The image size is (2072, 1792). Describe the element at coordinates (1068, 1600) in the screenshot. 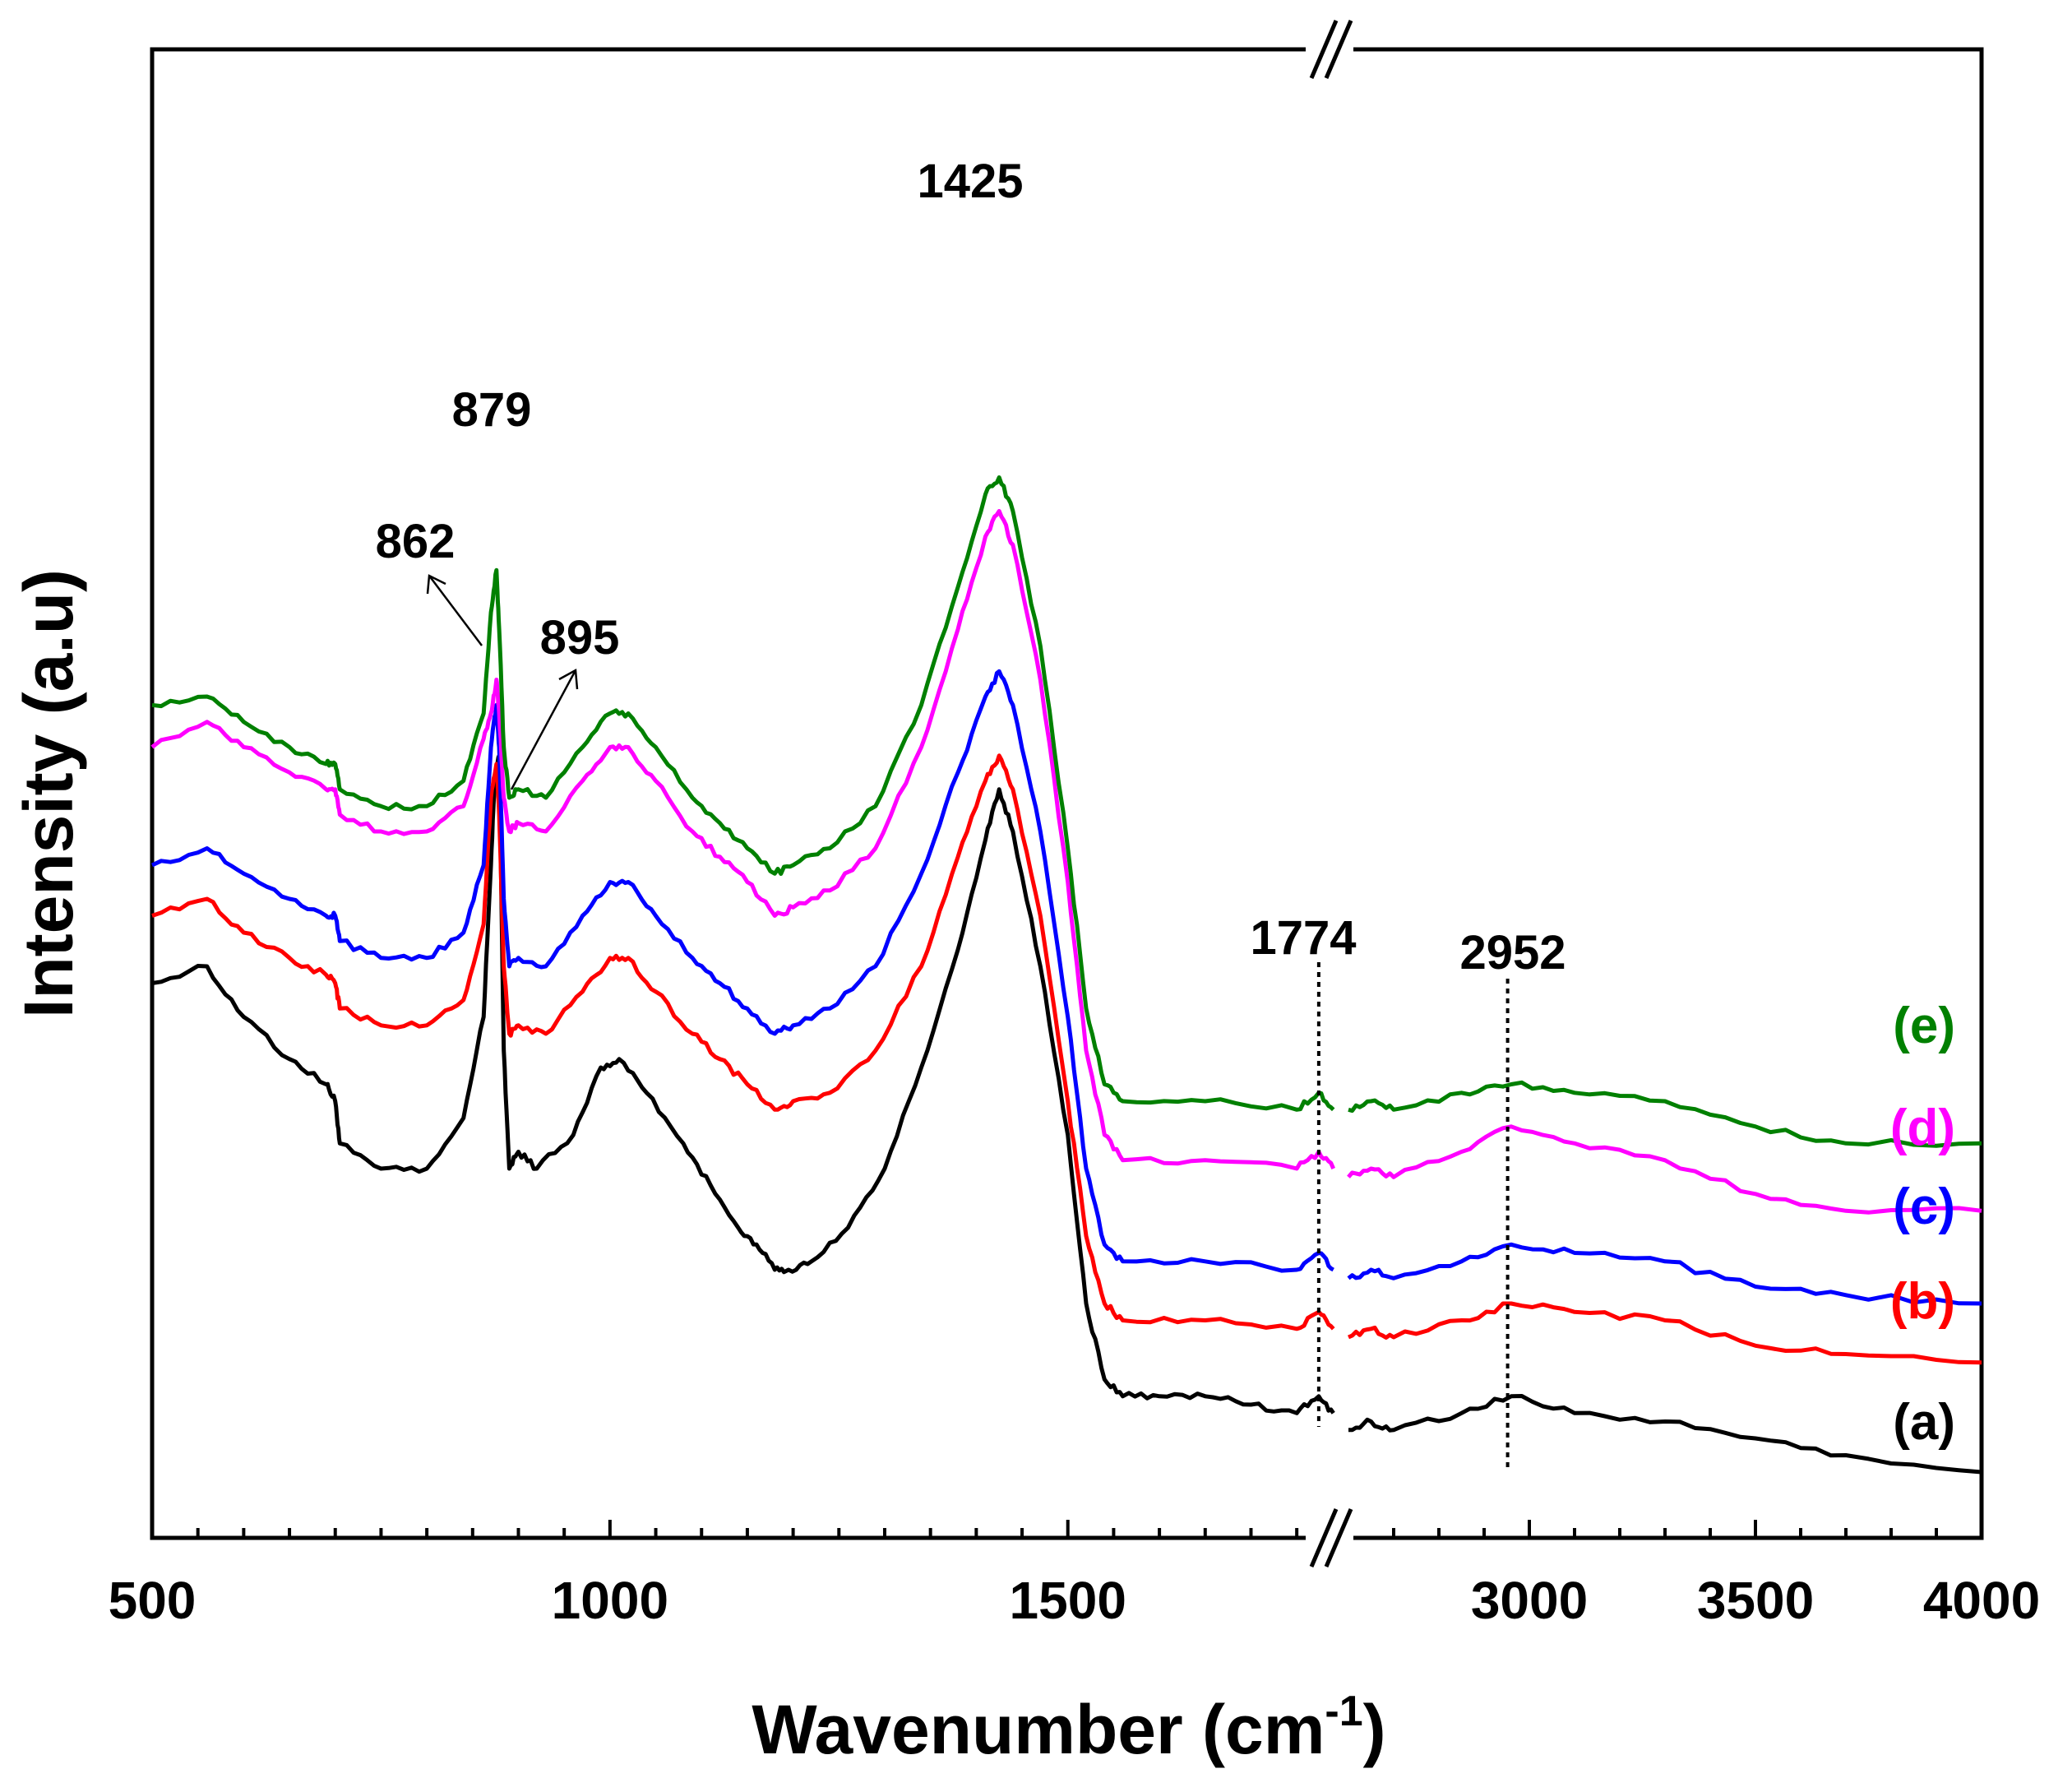

I see `x-tick-label-1500: 1500` at that location.